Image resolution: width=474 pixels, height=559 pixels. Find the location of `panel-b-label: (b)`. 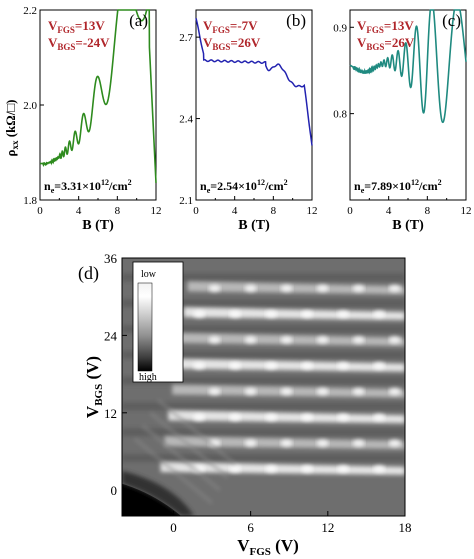

panel-b-label: (b) is located at coordinates (296, 20).